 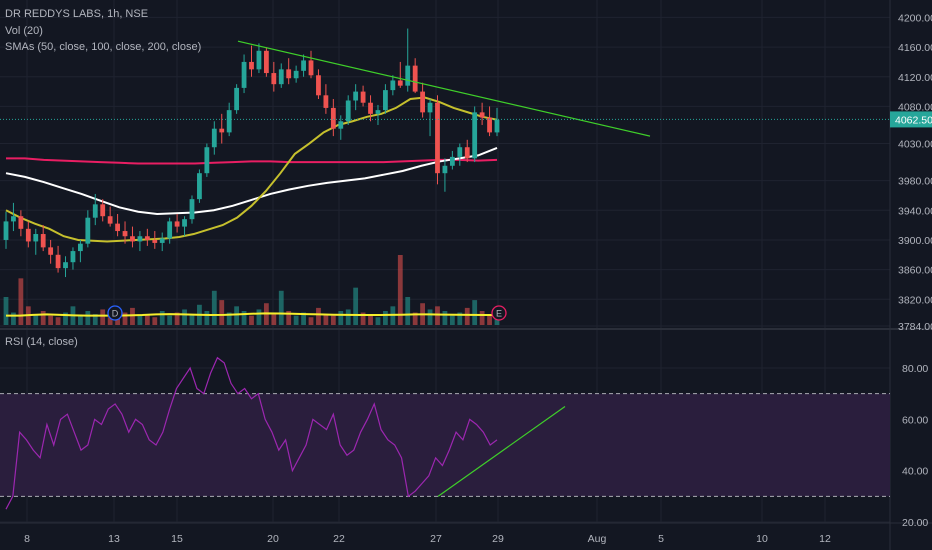 What do you see at coordinates (915, 78) in the screenshot?
I see `price-tick-label: 4120.00` at bounding box center [915, 78].